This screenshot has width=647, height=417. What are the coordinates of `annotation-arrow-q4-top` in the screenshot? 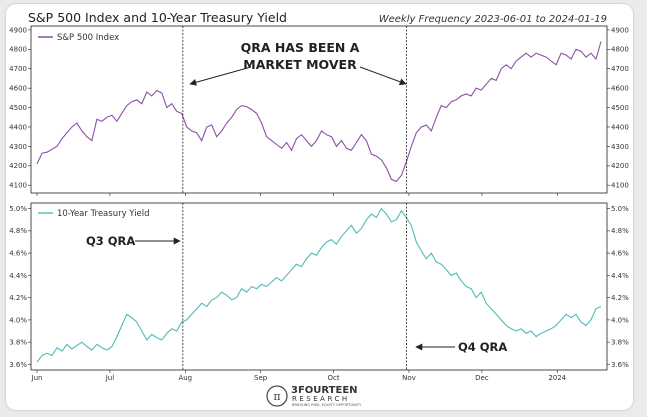 It's located at (383, 76).